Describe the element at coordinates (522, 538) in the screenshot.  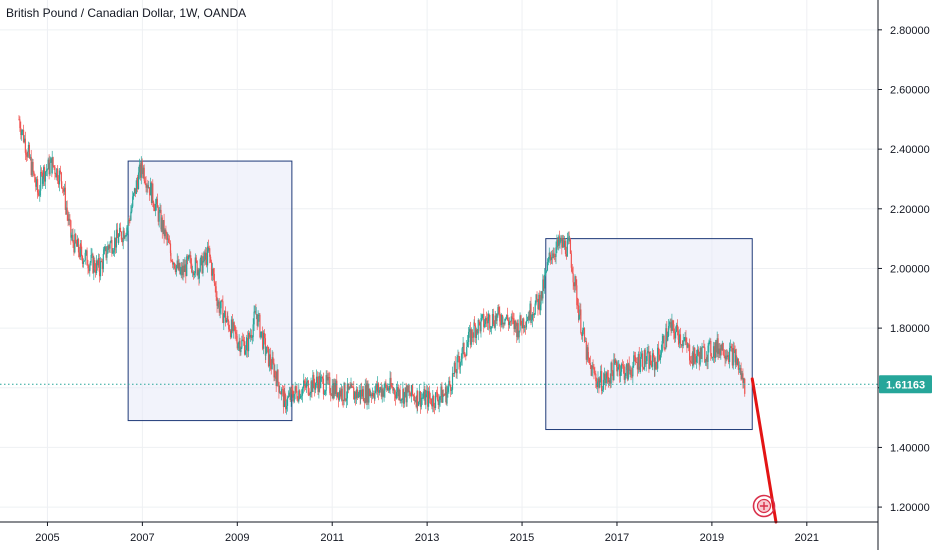
I see `x-tick-label: 2015` at that location.